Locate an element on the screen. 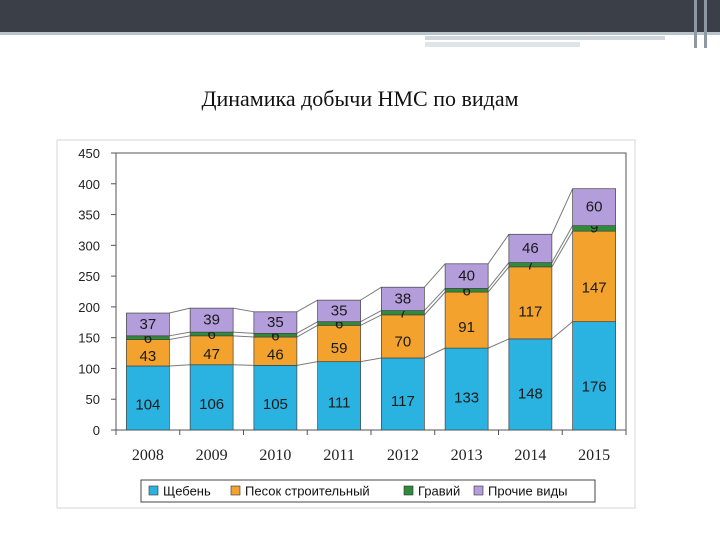 The image size is (720, 540). data-label: 104 is located at coordinates (147, 404).